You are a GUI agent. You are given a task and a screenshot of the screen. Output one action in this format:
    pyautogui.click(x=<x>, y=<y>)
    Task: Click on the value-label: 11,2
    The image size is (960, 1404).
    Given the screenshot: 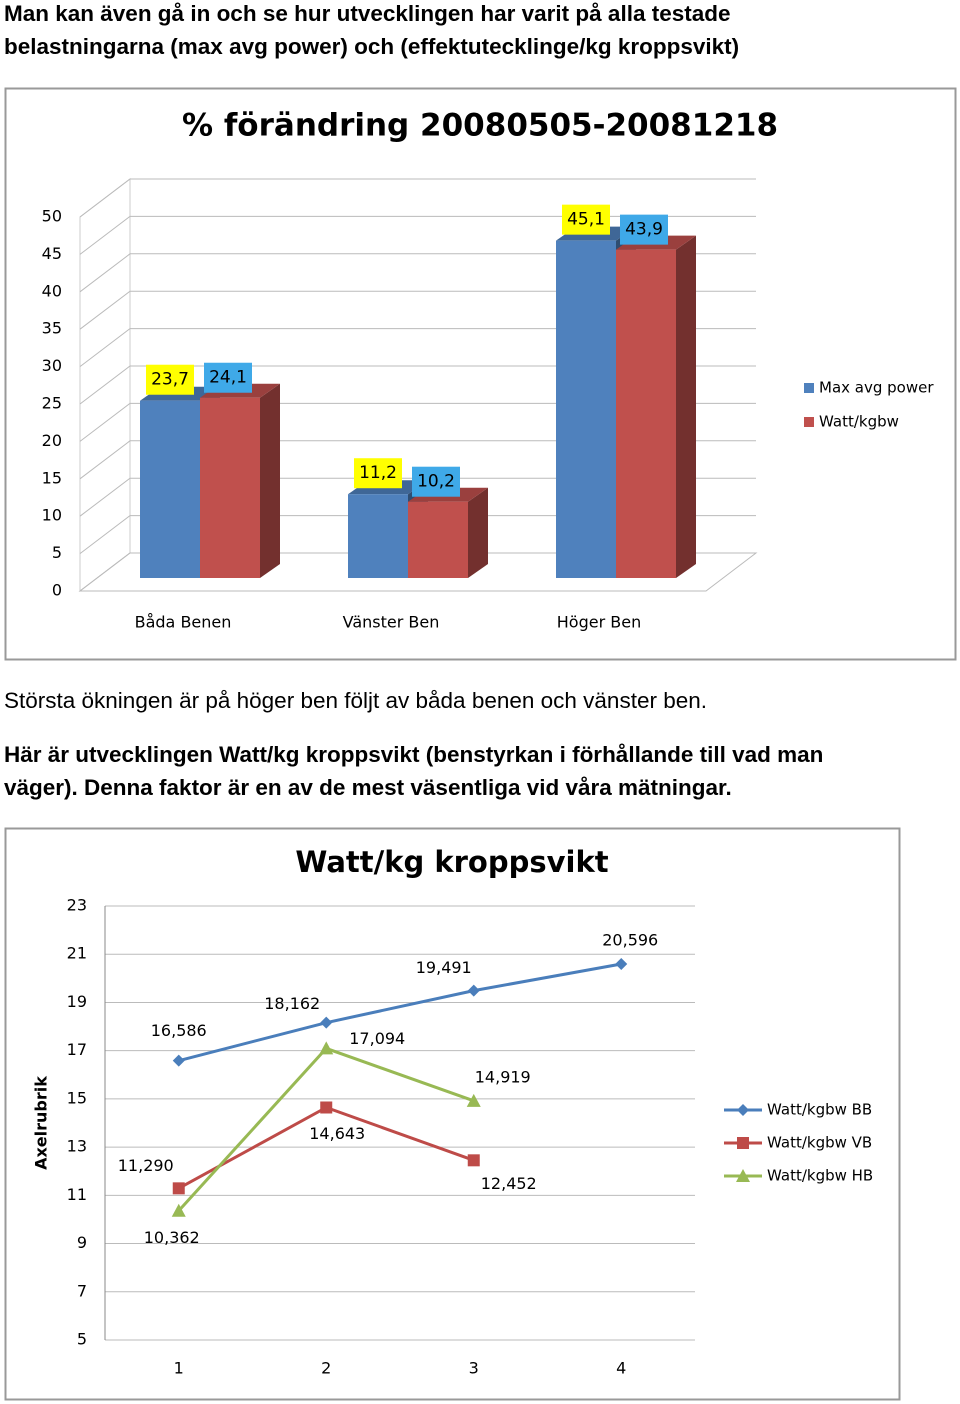 What is the action you would take?
    pyautogui.click(x=378, y=473)
    